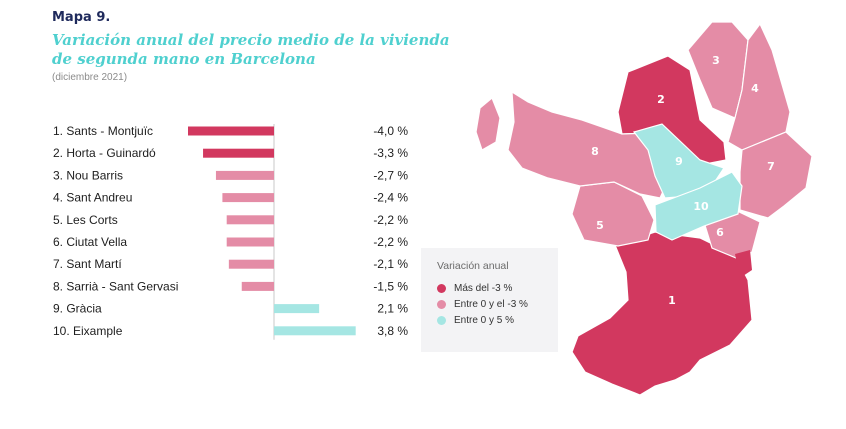 This screenshot has height=429, width=846. What do you see at coordinates (755, 88) in the screenshot?
I see `district-label-4: 4` at bounding box center [755, 88].